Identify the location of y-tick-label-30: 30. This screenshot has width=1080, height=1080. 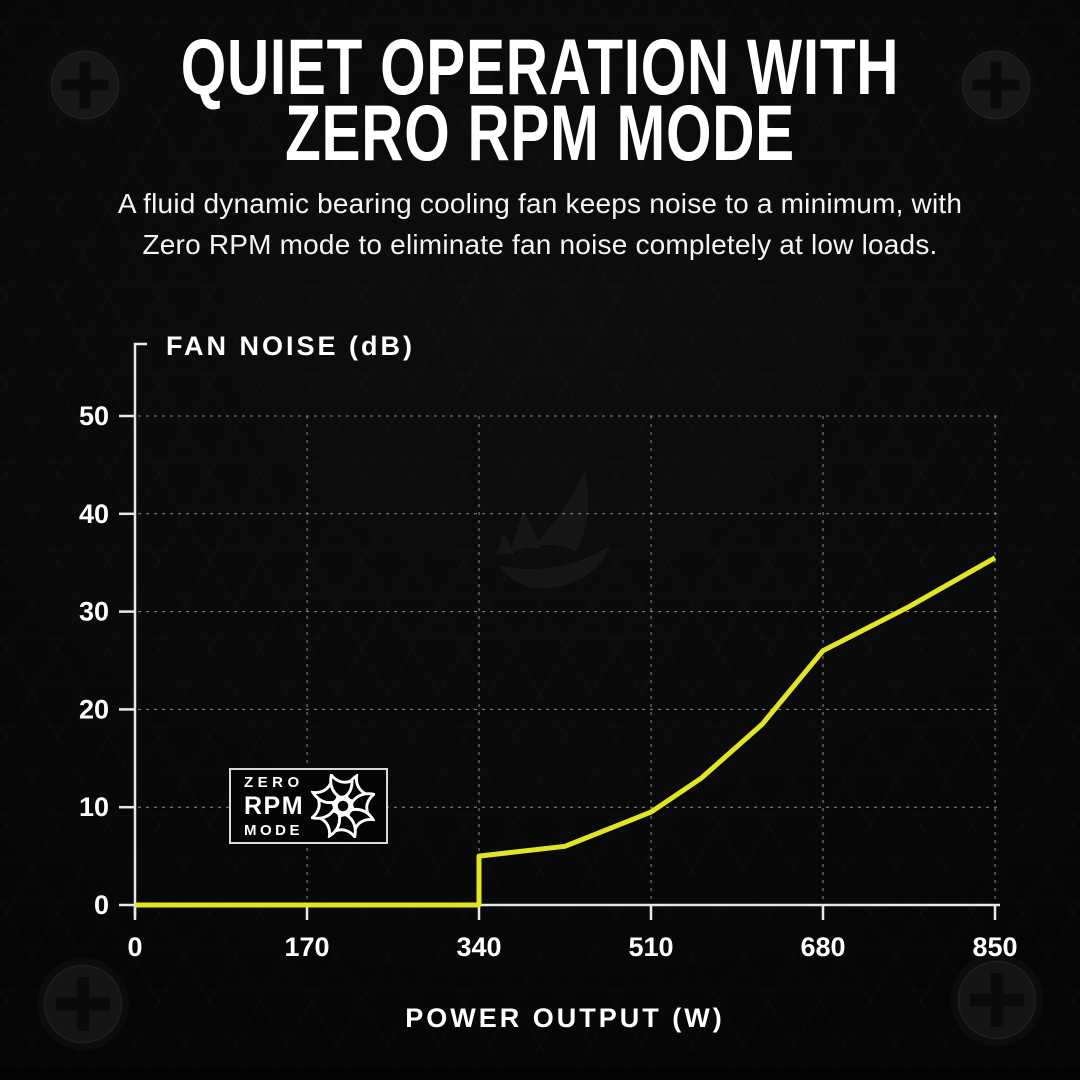
(94, 612).